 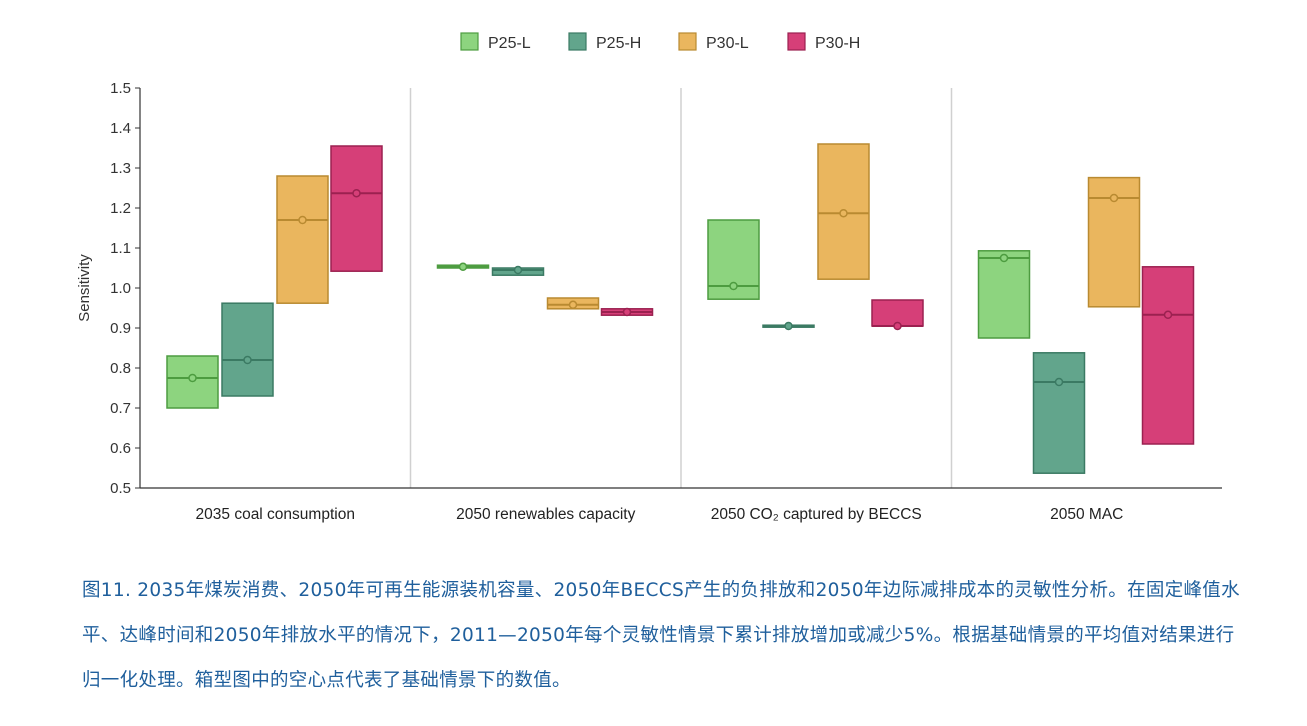 I want to click on legend-label: P30-H, so click(x=837, y=43).